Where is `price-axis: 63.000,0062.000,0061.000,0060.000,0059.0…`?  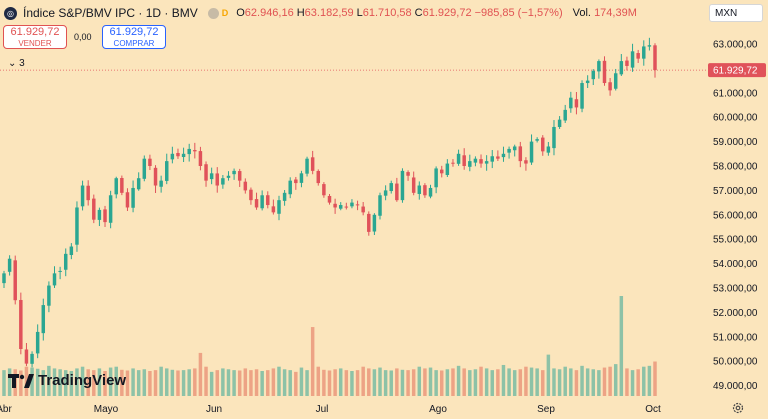
price-axis: 63.000,0062.000,0061.000,0060.000,0059.0… is located at coordinates (735, 216).